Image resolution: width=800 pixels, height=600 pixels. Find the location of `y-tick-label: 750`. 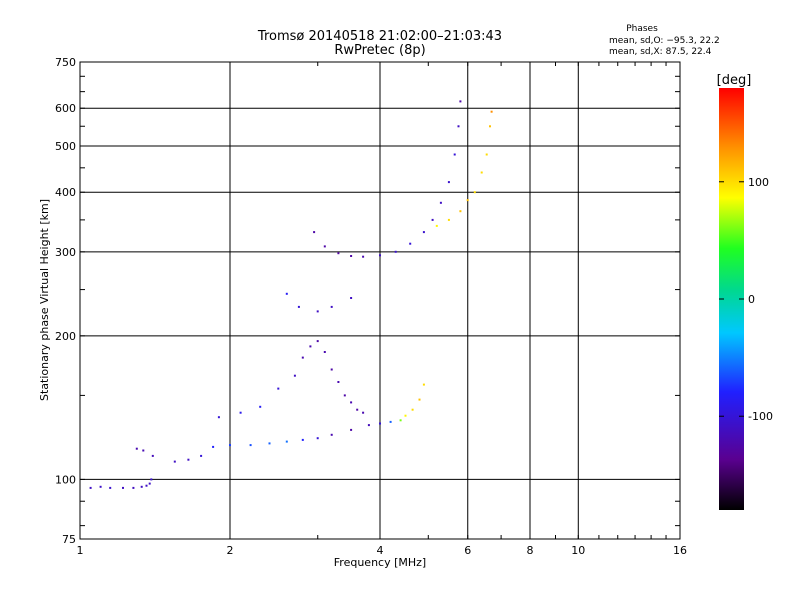

y-tick-label: 750 is located at coordinates (65, 62).